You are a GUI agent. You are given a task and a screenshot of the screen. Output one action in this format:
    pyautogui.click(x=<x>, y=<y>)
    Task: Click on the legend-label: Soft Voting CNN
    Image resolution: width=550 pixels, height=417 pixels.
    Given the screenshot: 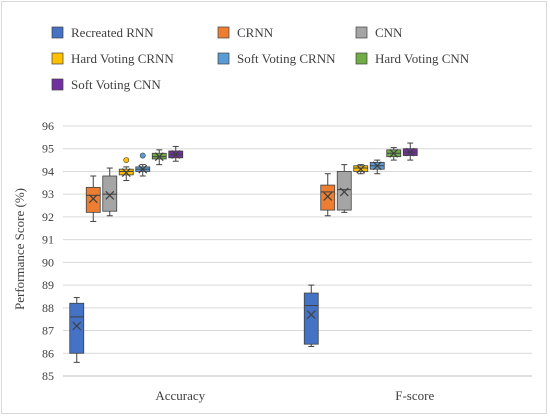 What is the action you would take?
    pyautogui.click(x=116, y=84)
    